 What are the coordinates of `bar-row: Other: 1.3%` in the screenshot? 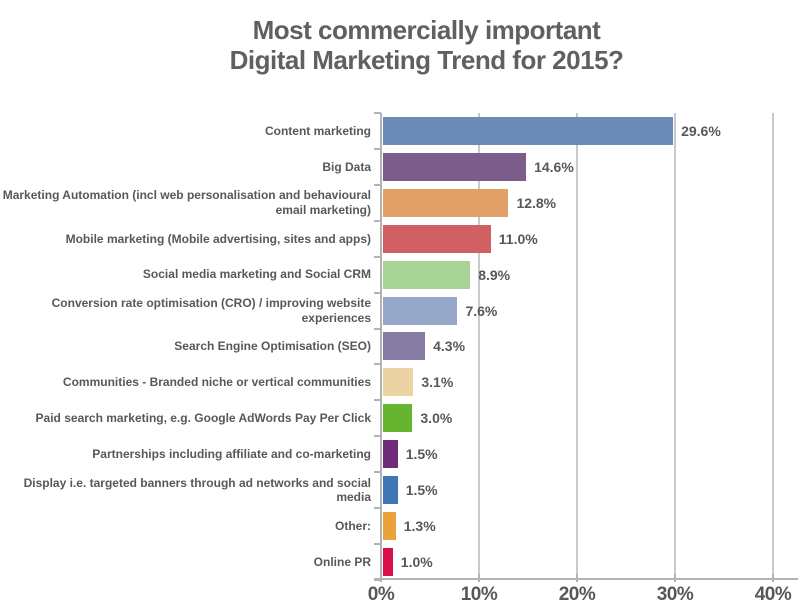 It's located at (400, 526).